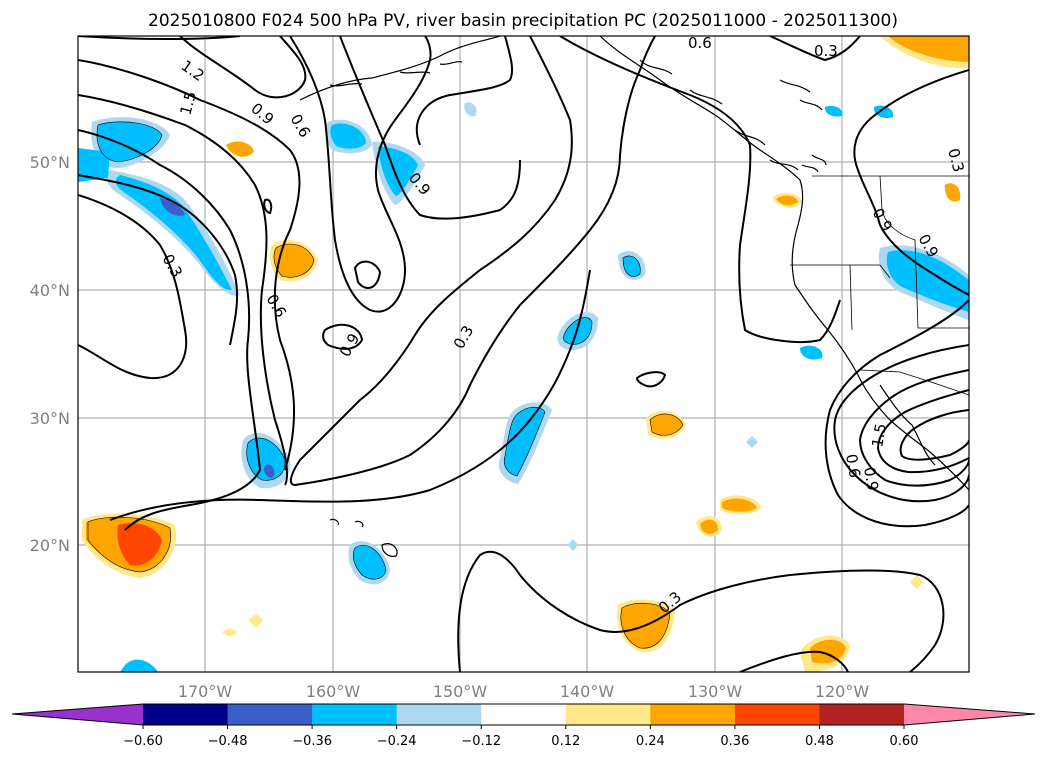  What do you see at coordinates (50, 545) in the screenshot?
I see `lat-label: 20°N` at bounding box center [50, 545].